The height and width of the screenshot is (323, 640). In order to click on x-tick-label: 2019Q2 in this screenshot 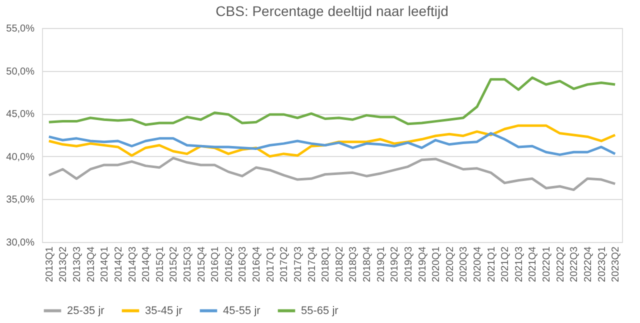, I will do `click(395, 264)`.